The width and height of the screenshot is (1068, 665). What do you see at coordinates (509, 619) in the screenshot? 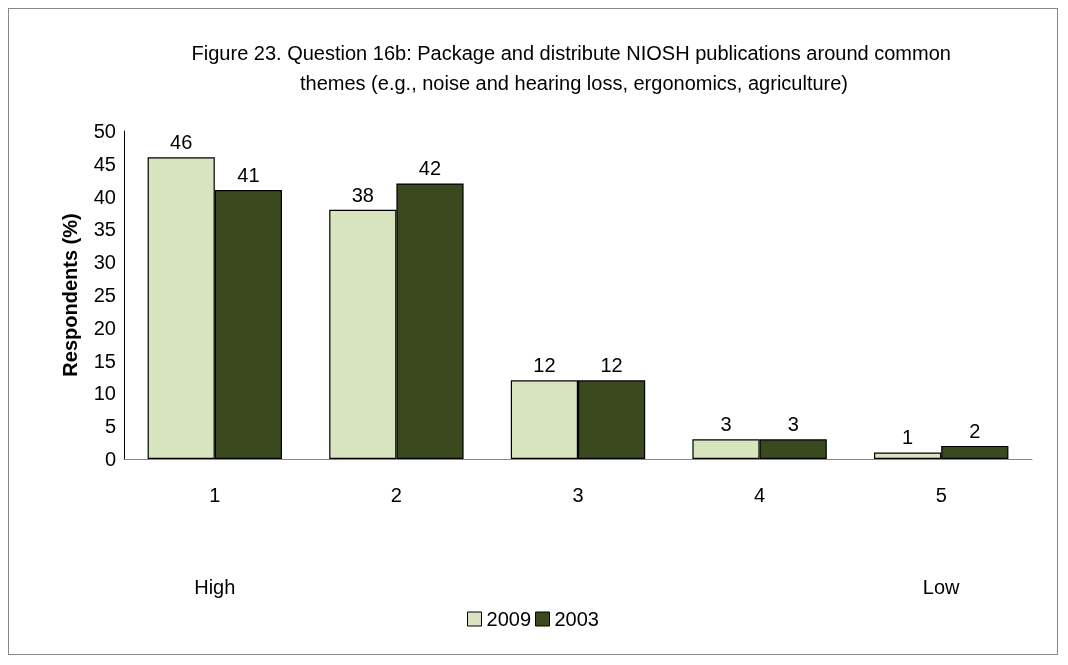
I see `legend-label: 2009` at bounding box center [509, 619].